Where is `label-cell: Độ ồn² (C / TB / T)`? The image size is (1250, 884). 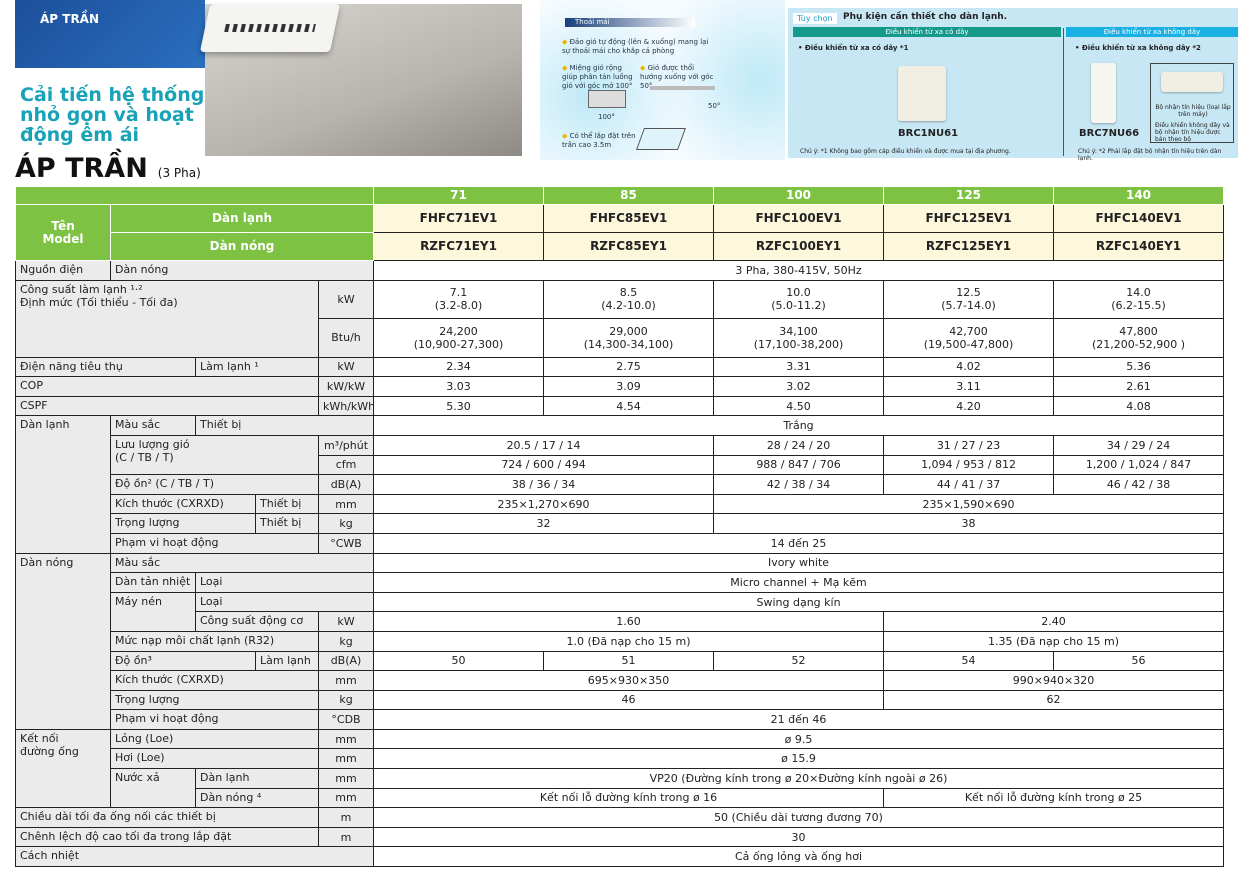 label-cell: Độ ồn² (C / TB / T) is located at coordinates (214, 484).